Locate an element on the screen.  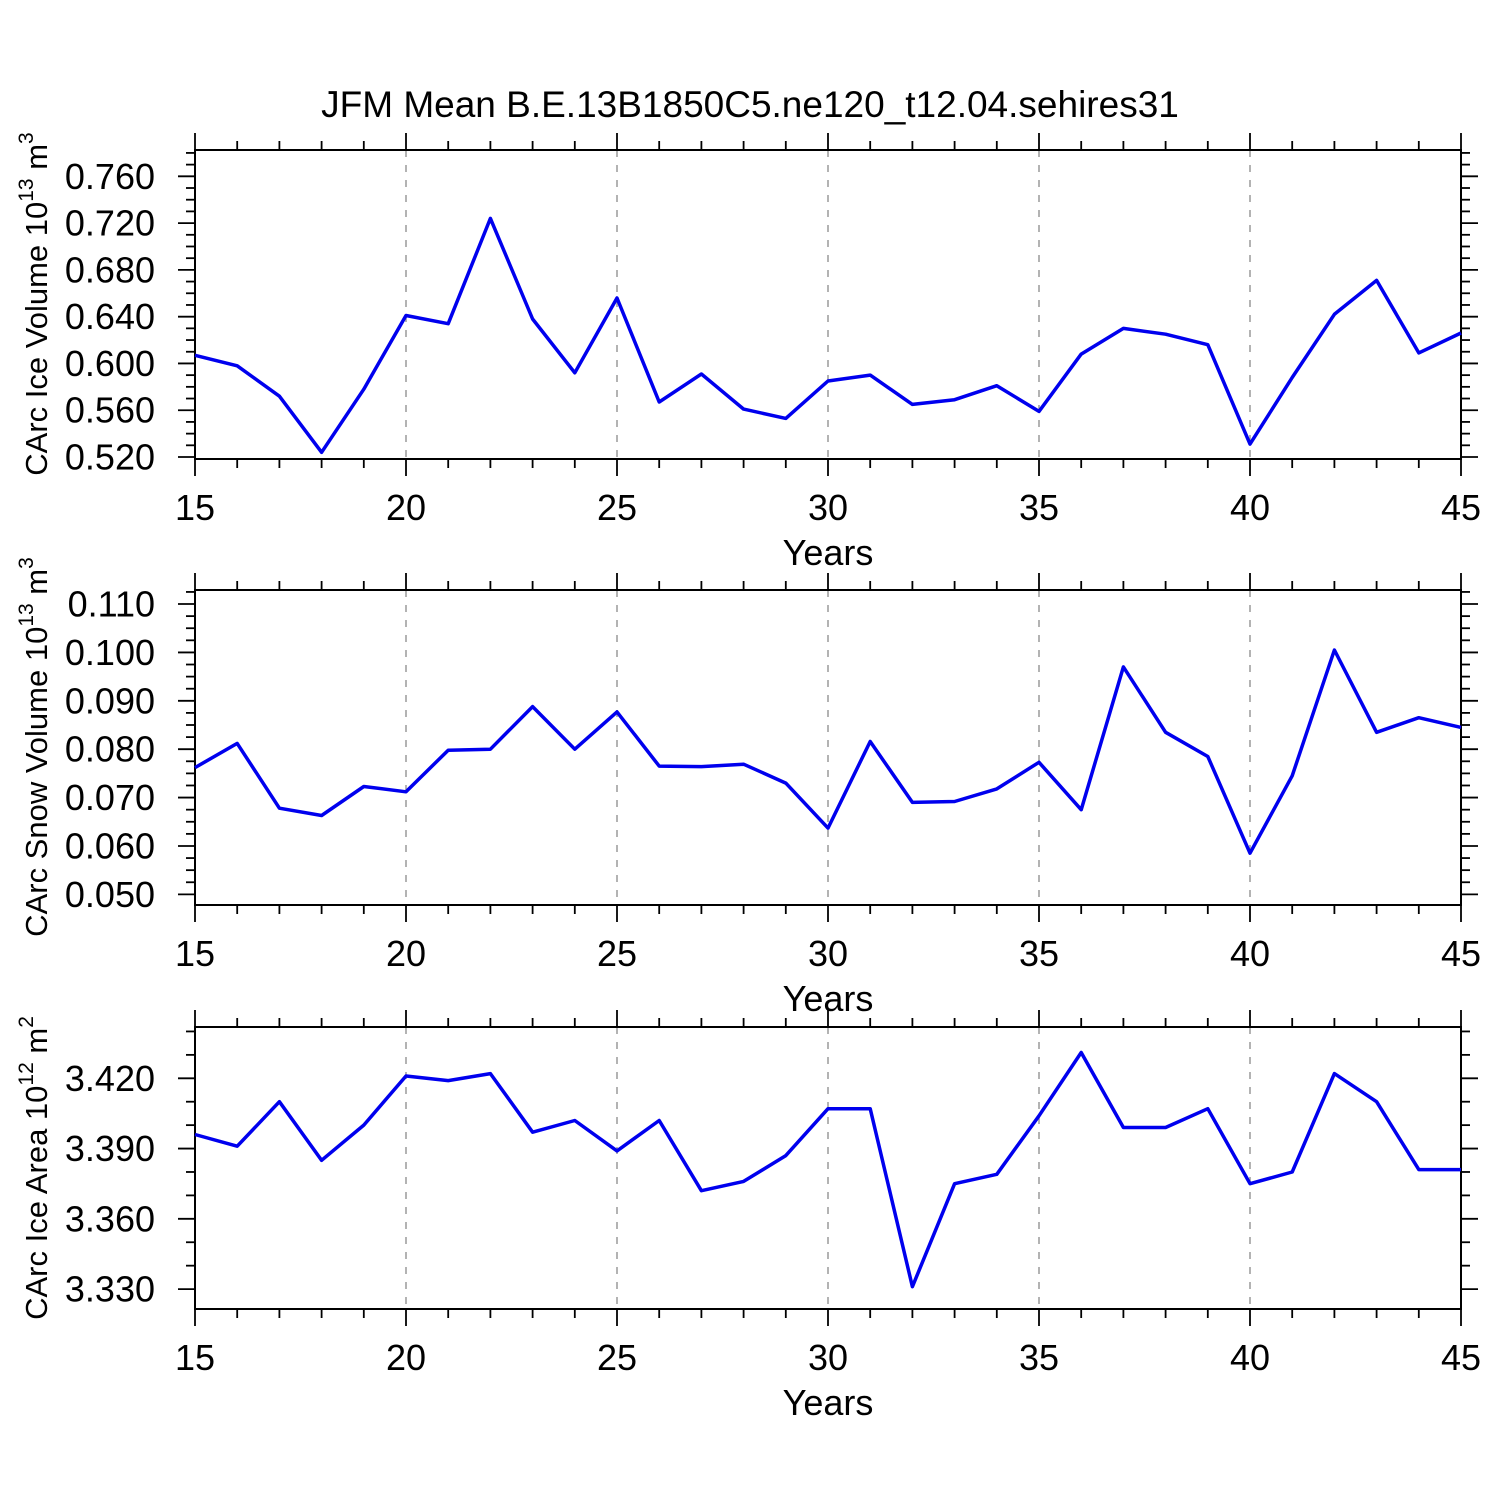
y-axis-title-snow-volume: CArc Snow Volume 1013 m3 is located at coordinates (35, 747).